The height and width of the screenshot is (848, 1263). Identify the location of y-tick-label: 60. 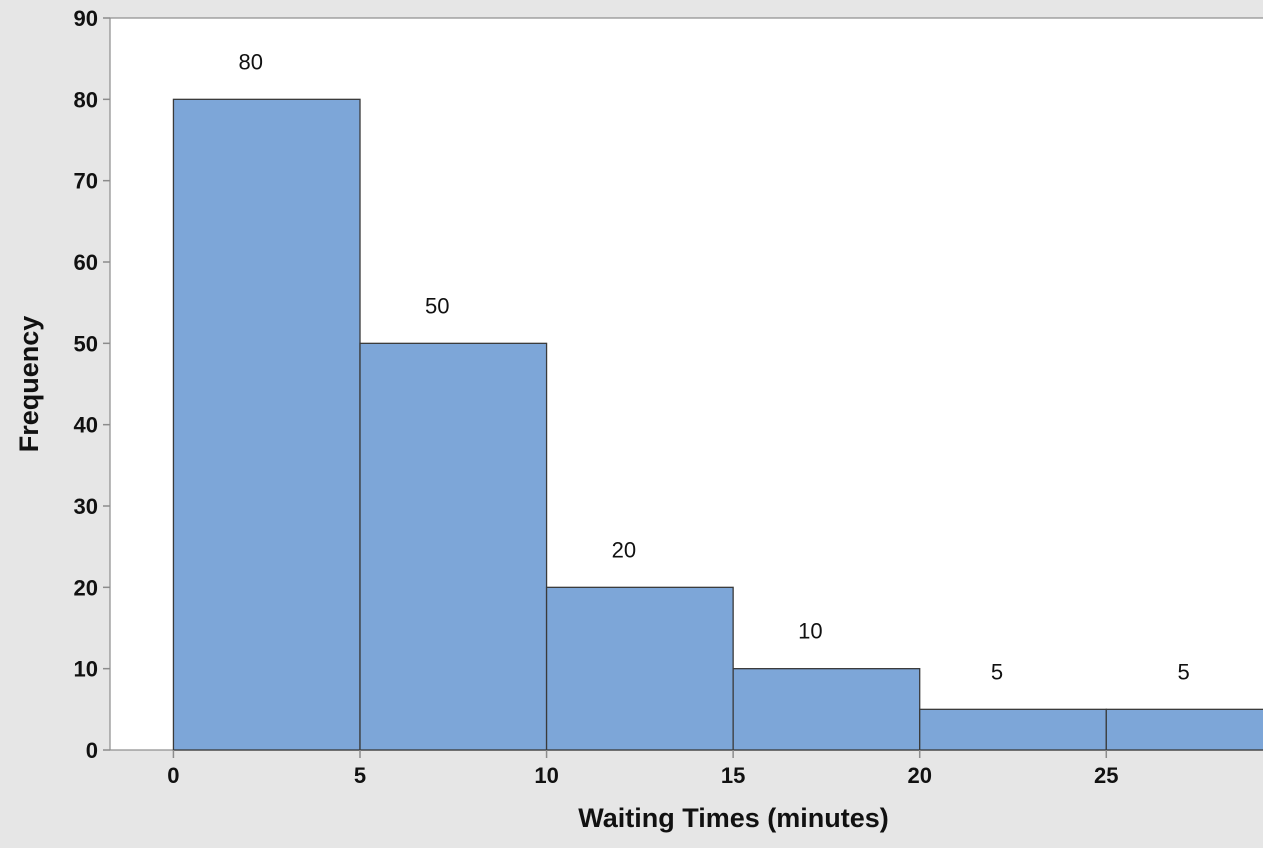
(86, 262).